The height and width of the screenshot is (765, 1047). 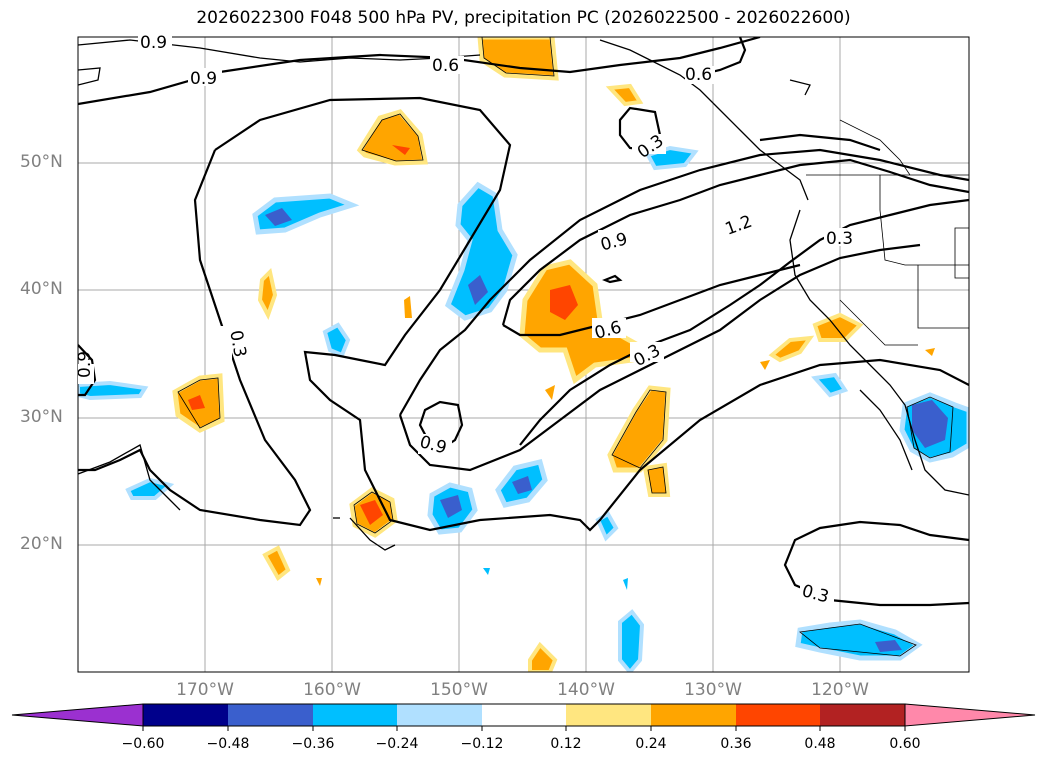 I want to click on colorbar-tick: −0.24, so click(x=397, y=744).